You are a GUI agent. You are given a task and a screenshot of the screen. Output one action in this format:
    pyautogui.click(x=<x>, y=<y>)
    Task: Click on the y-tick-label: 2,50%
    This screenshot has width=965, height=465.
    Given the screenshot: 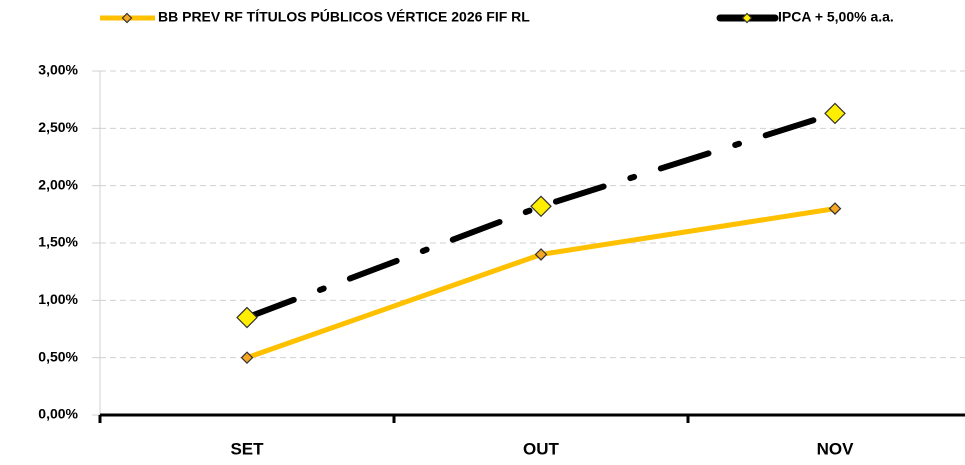 What is the action you would take?
    pyautogui.click(x=58, y=127)
    